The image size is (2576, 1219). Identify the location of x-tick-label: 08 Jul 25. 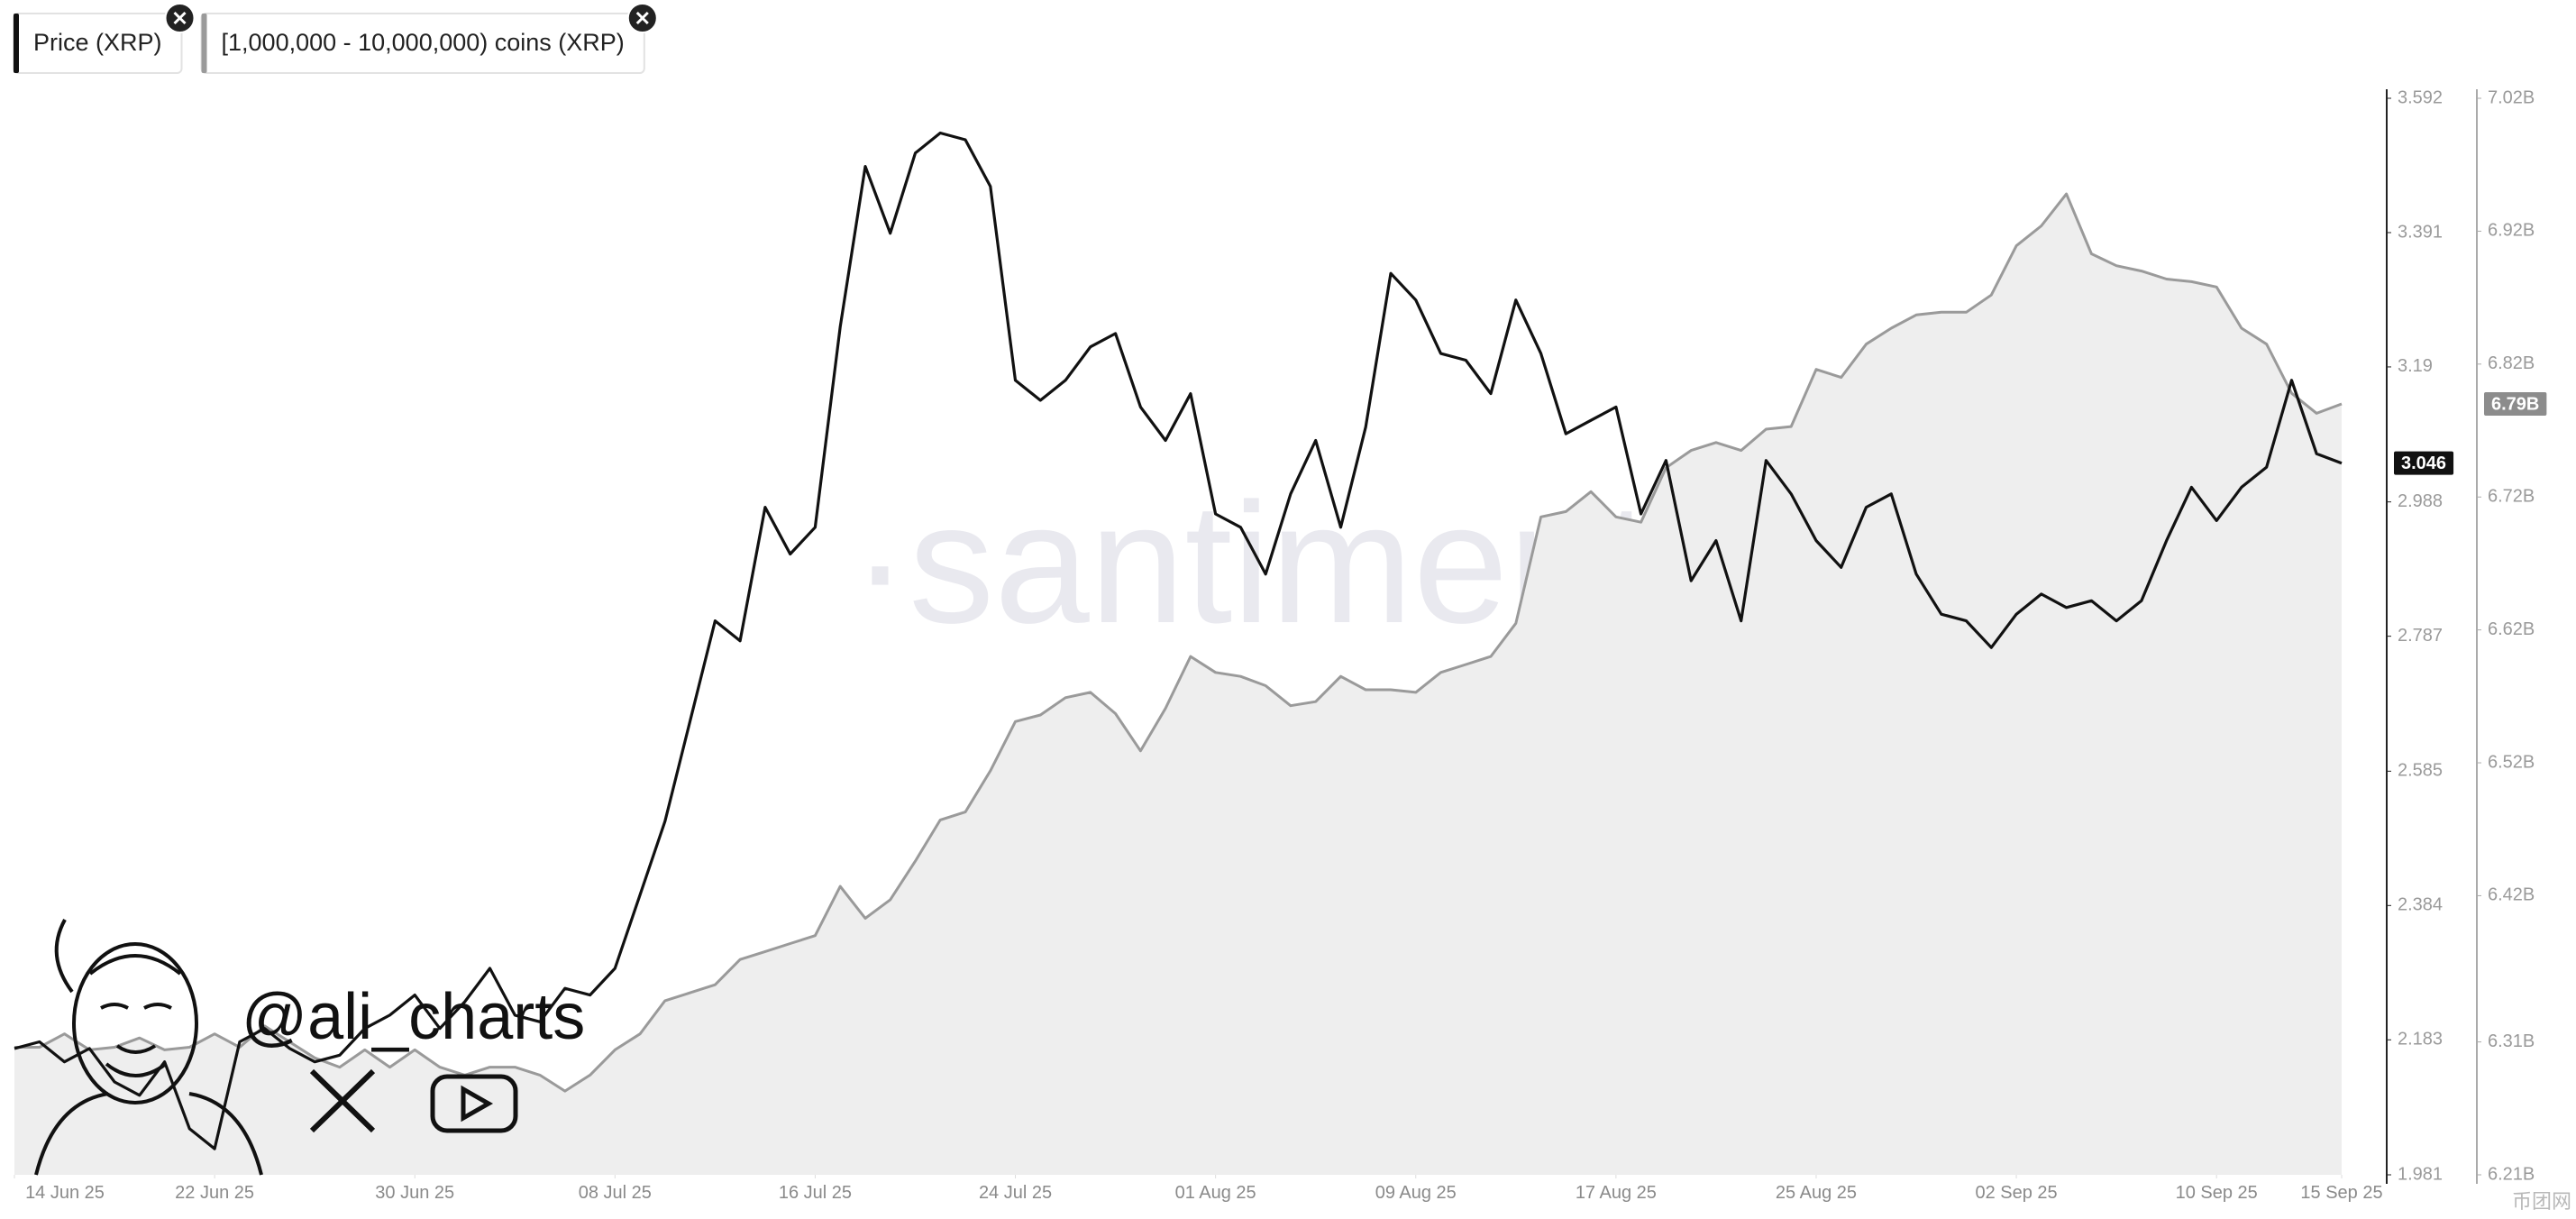
(615, 1193).